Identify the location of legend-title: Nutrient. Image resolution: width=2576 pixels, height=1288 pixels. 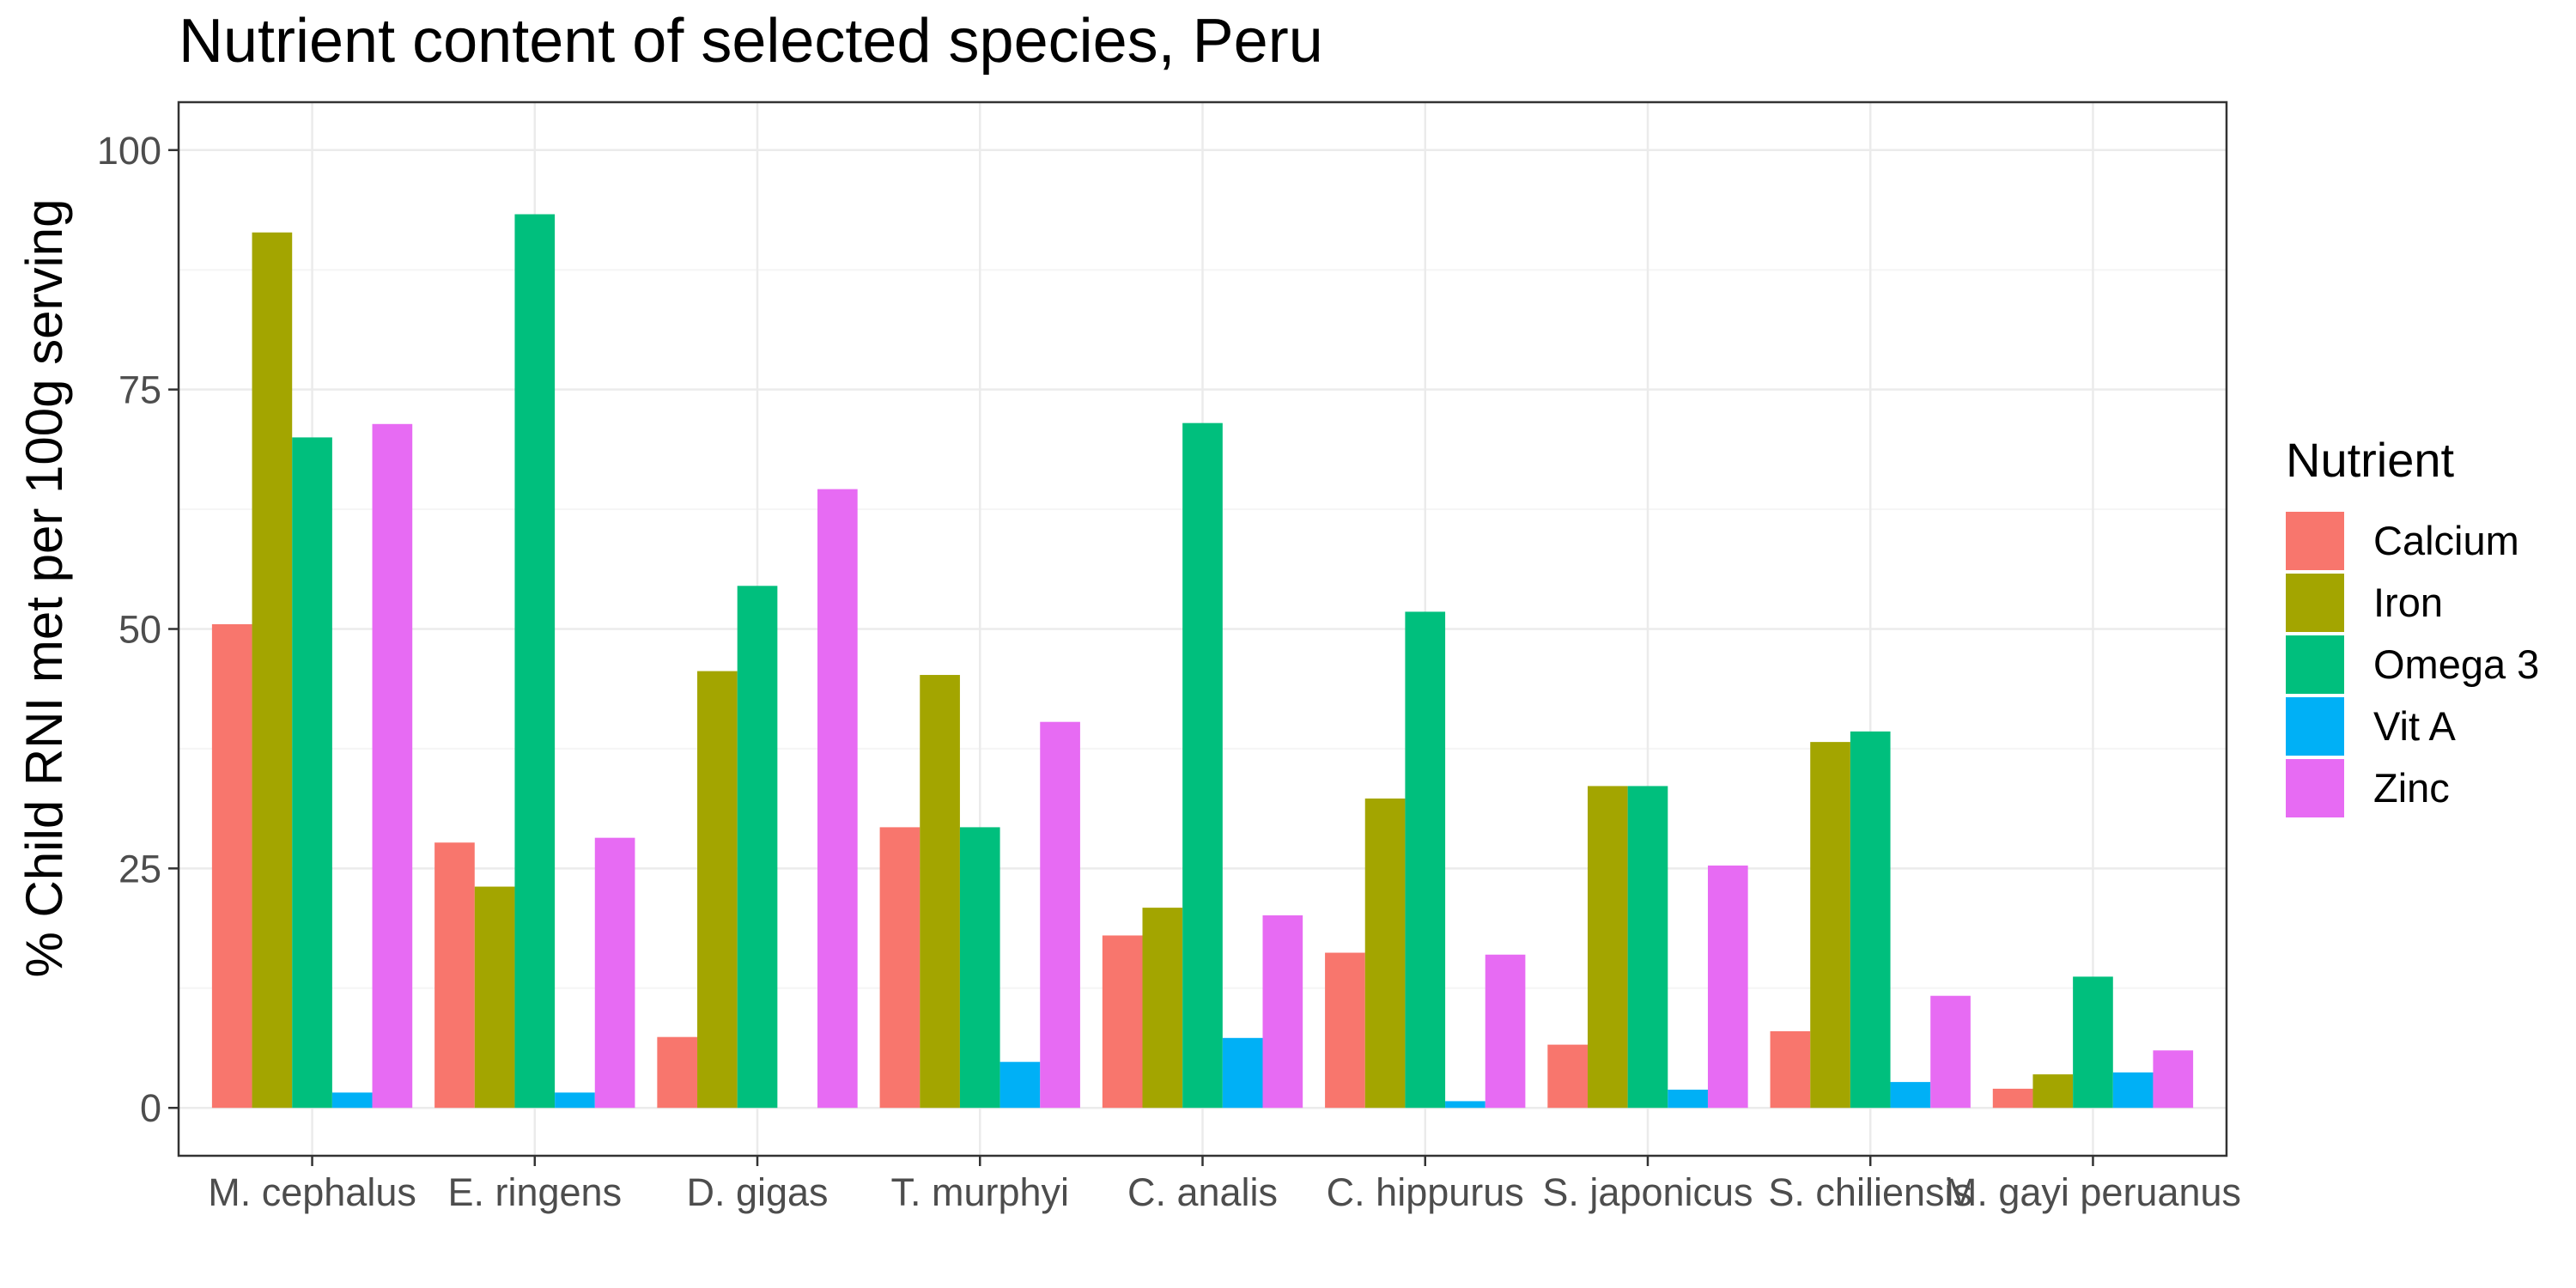
(2370, 460).